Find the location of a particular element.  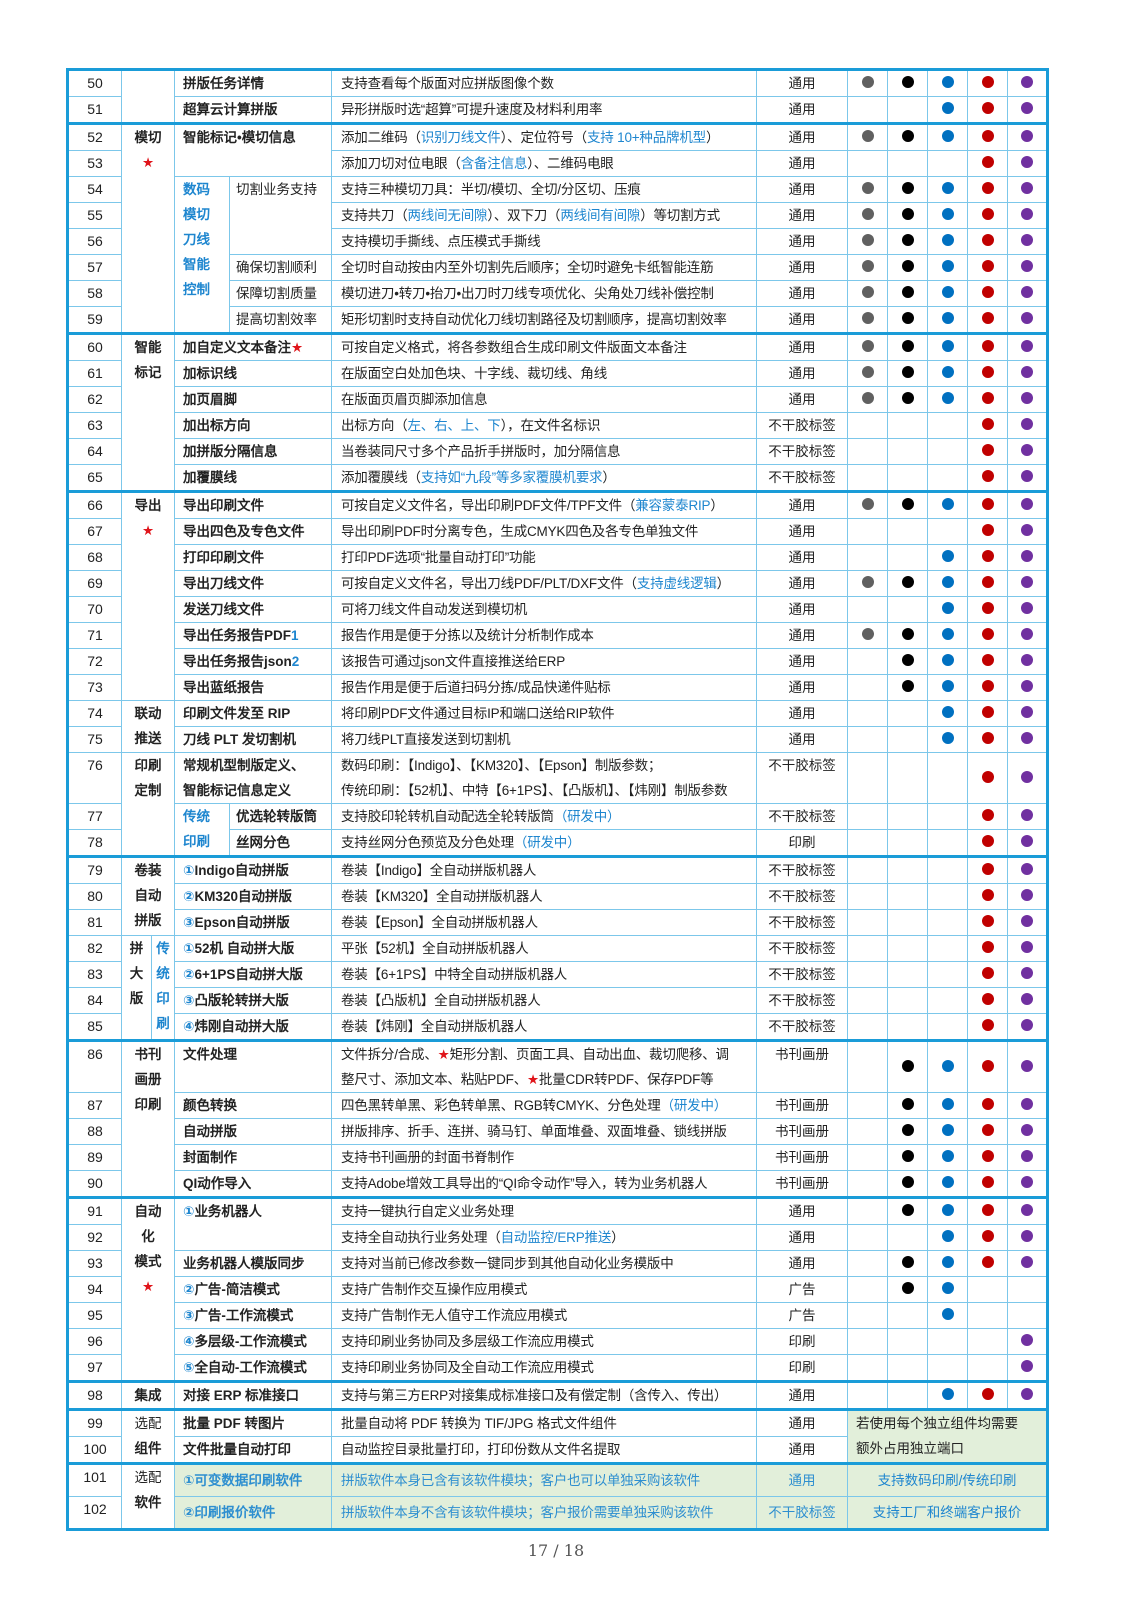

text-segment: 智能 is located at coordinates (148, 347).